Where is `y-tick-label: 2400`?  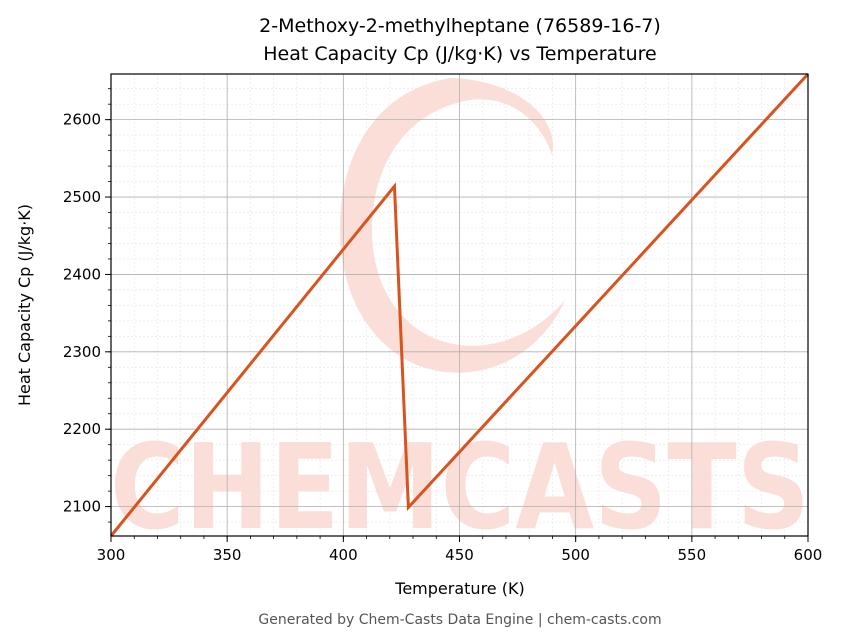
y-tick-label: 2400 is located at coordinates (82, 274).